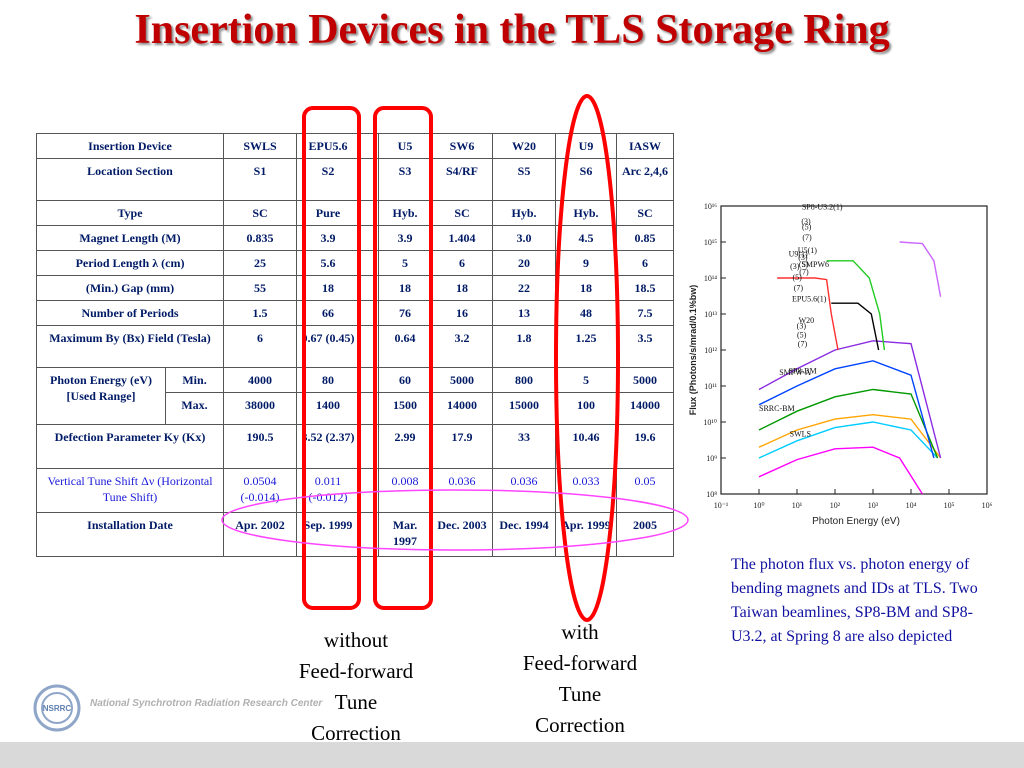 This screenshot has width=1024, height=768. Describe the element at coordinates (524, 288) in the screenshot. I see `table-cell: 22` at that location.